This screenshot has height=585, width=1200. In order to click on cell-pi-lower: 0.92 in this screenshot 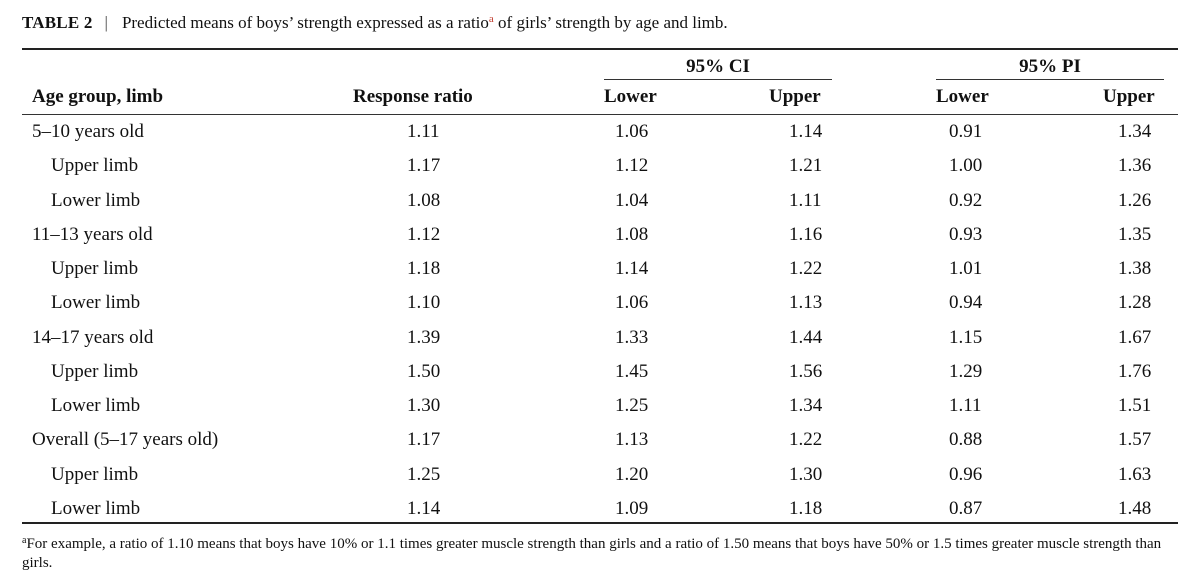, I will do `click(966, 200)`.